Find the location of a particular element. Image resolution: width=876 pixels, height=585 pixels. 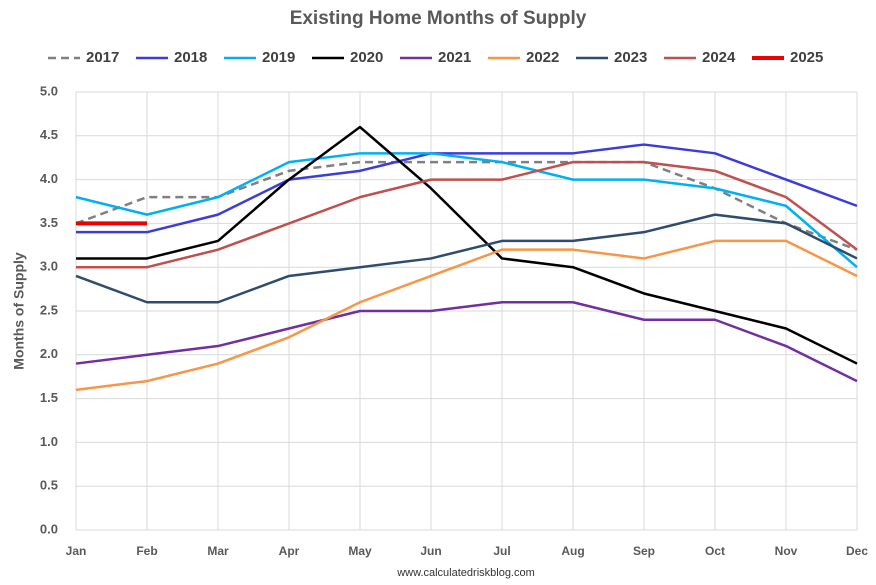

x-tick-label: Sep is located at coordinates (644, 551).